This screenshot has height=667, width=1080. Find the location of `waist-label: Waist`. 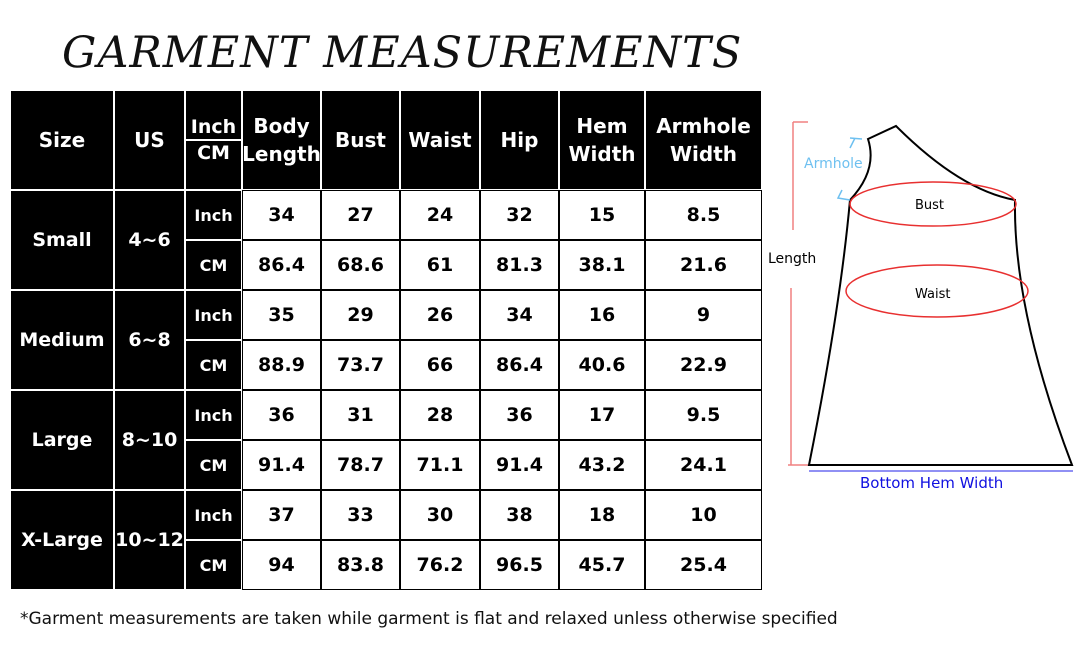

waist-label: Waist is located at coordinates (932, 294).